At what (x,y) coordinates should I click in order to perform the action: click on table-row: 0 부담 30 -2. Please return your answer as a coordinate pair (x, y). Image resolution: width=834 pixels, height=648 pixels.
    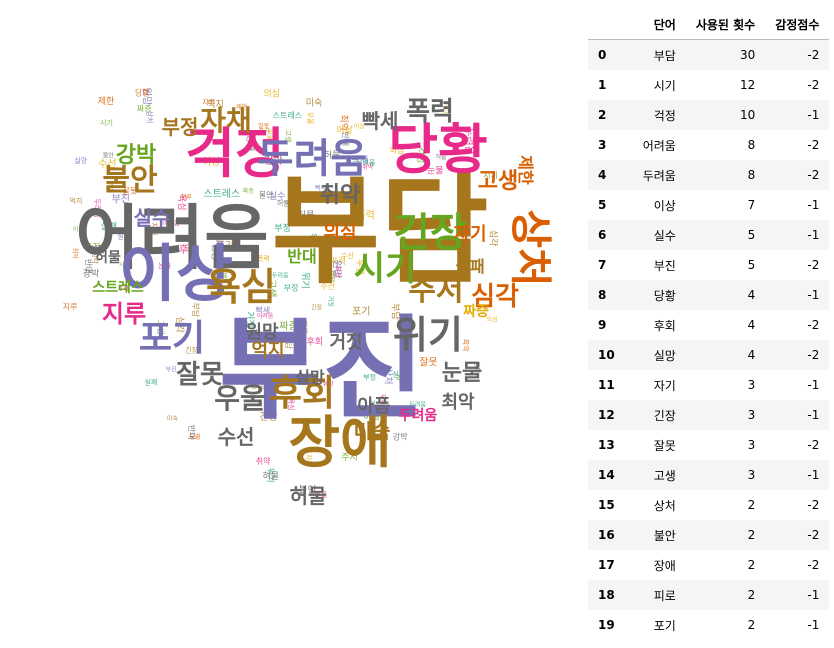
    Looking at the image, I should click on (709, 54).